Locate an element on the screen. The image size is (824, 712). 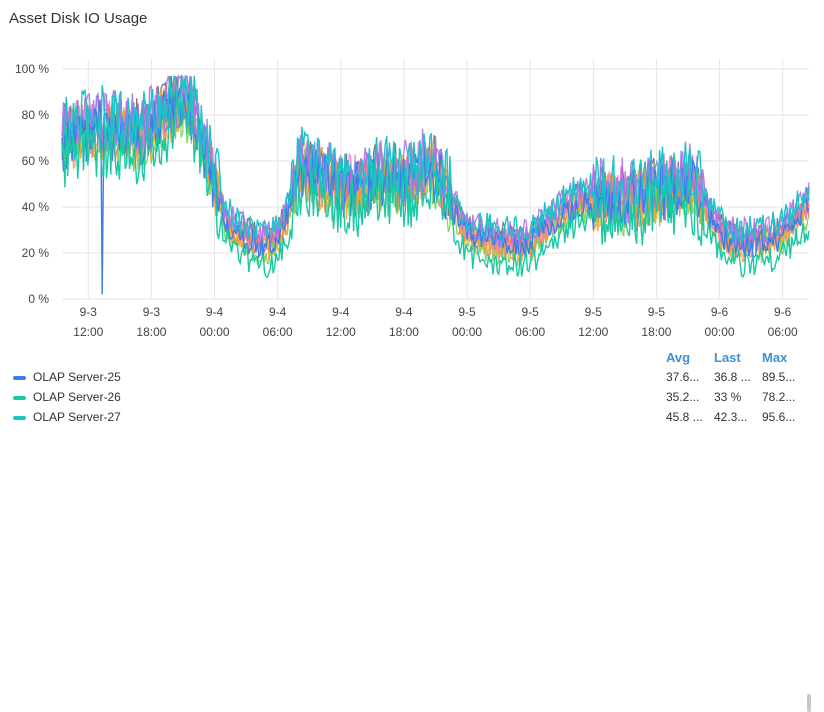
legend-col-avg: Avg is located at coordinates (678, 357).